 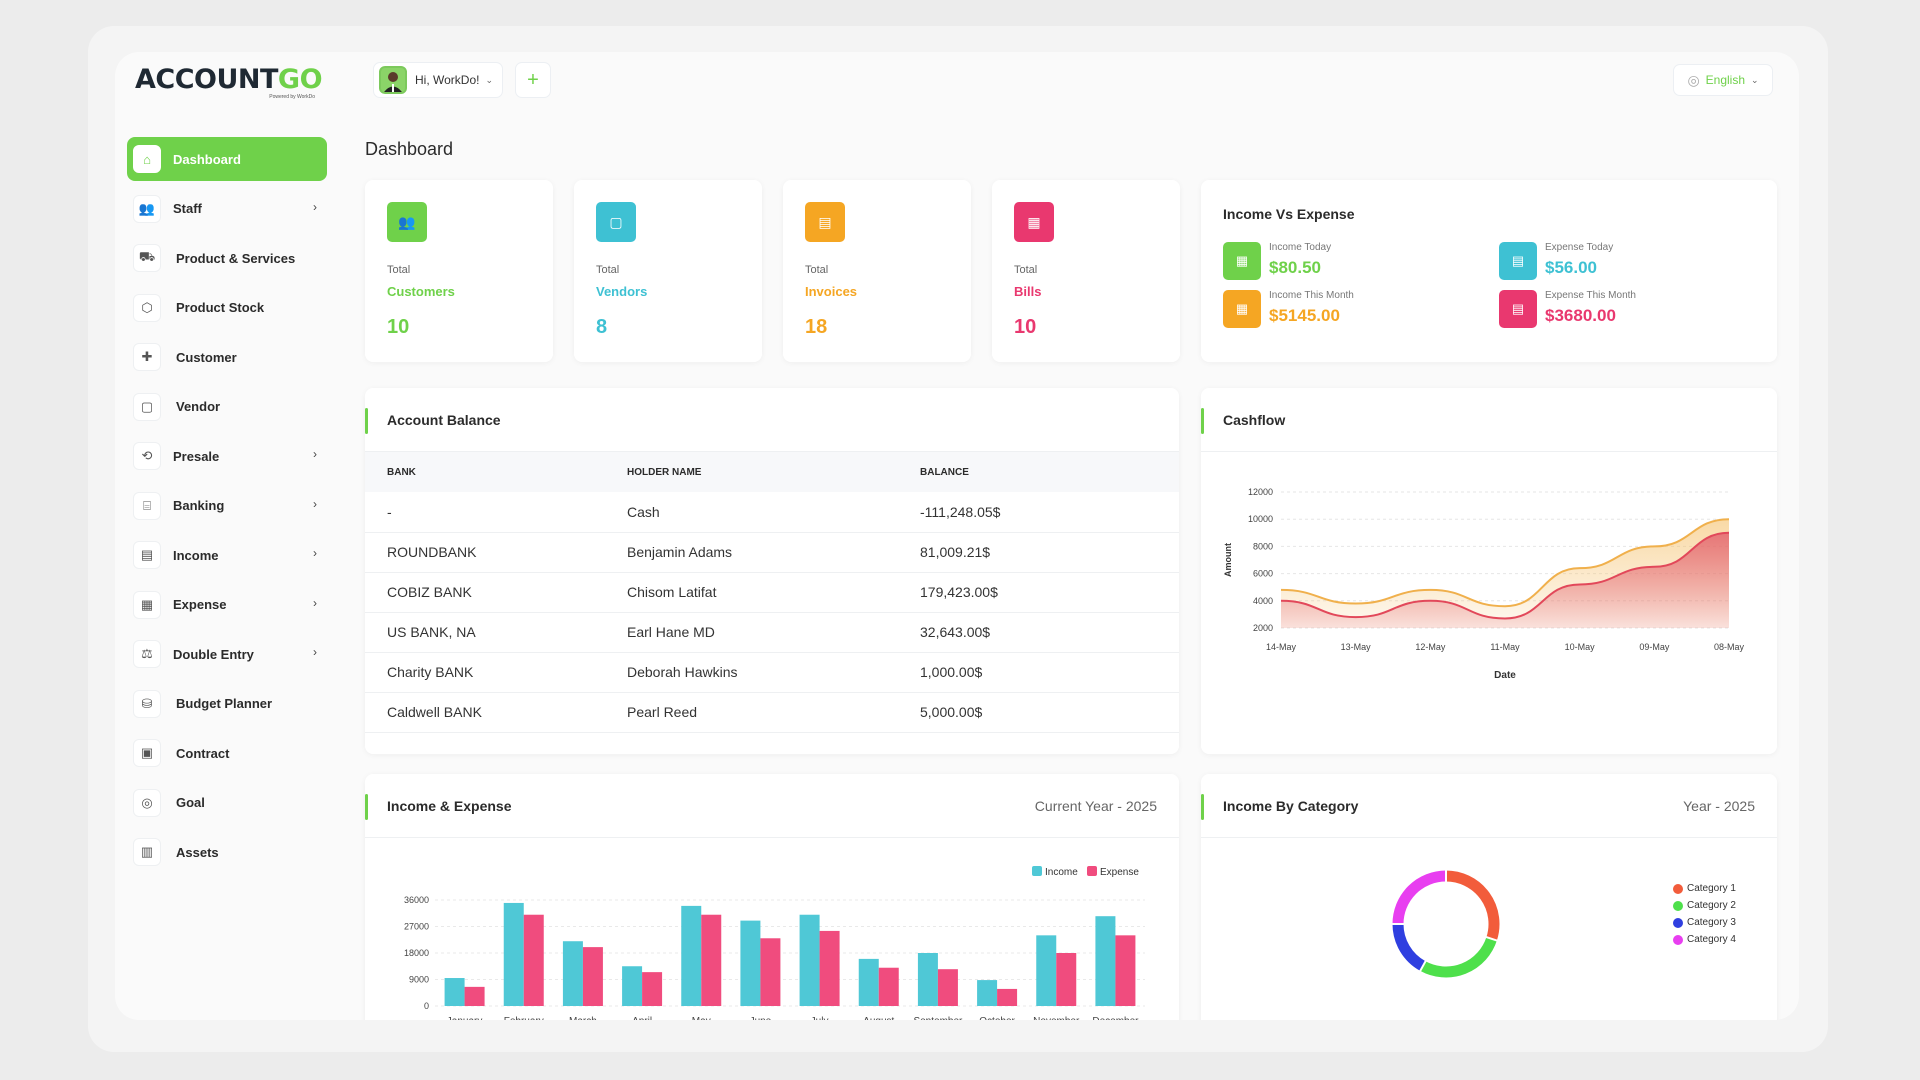 What do you see at coordinates (366, 807) in the screenshot?
I see `section-accent-bar` at bounding box center [366, 807].